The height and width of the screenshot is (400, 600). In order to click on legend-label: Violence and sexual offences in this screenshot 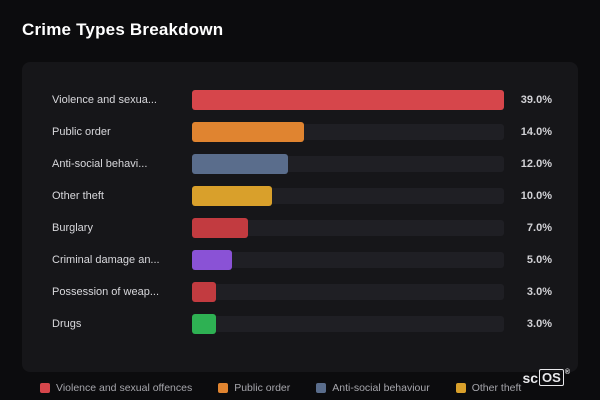, I will do `click(124, 388)`.